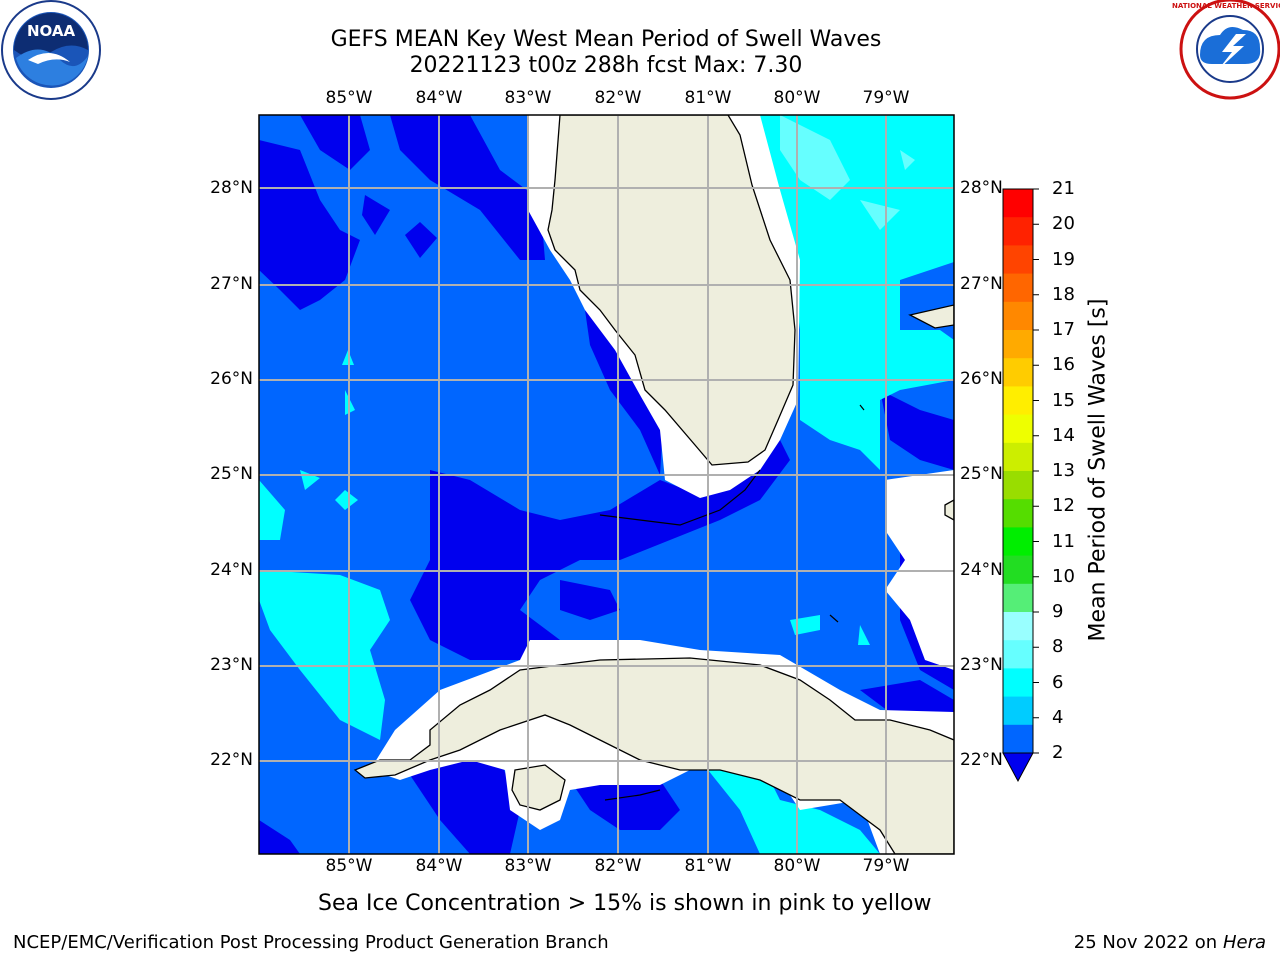 The width and height of the screenshot is (1280, 960). I want to click on lat-label-left: 23°N, so click(231, 665).